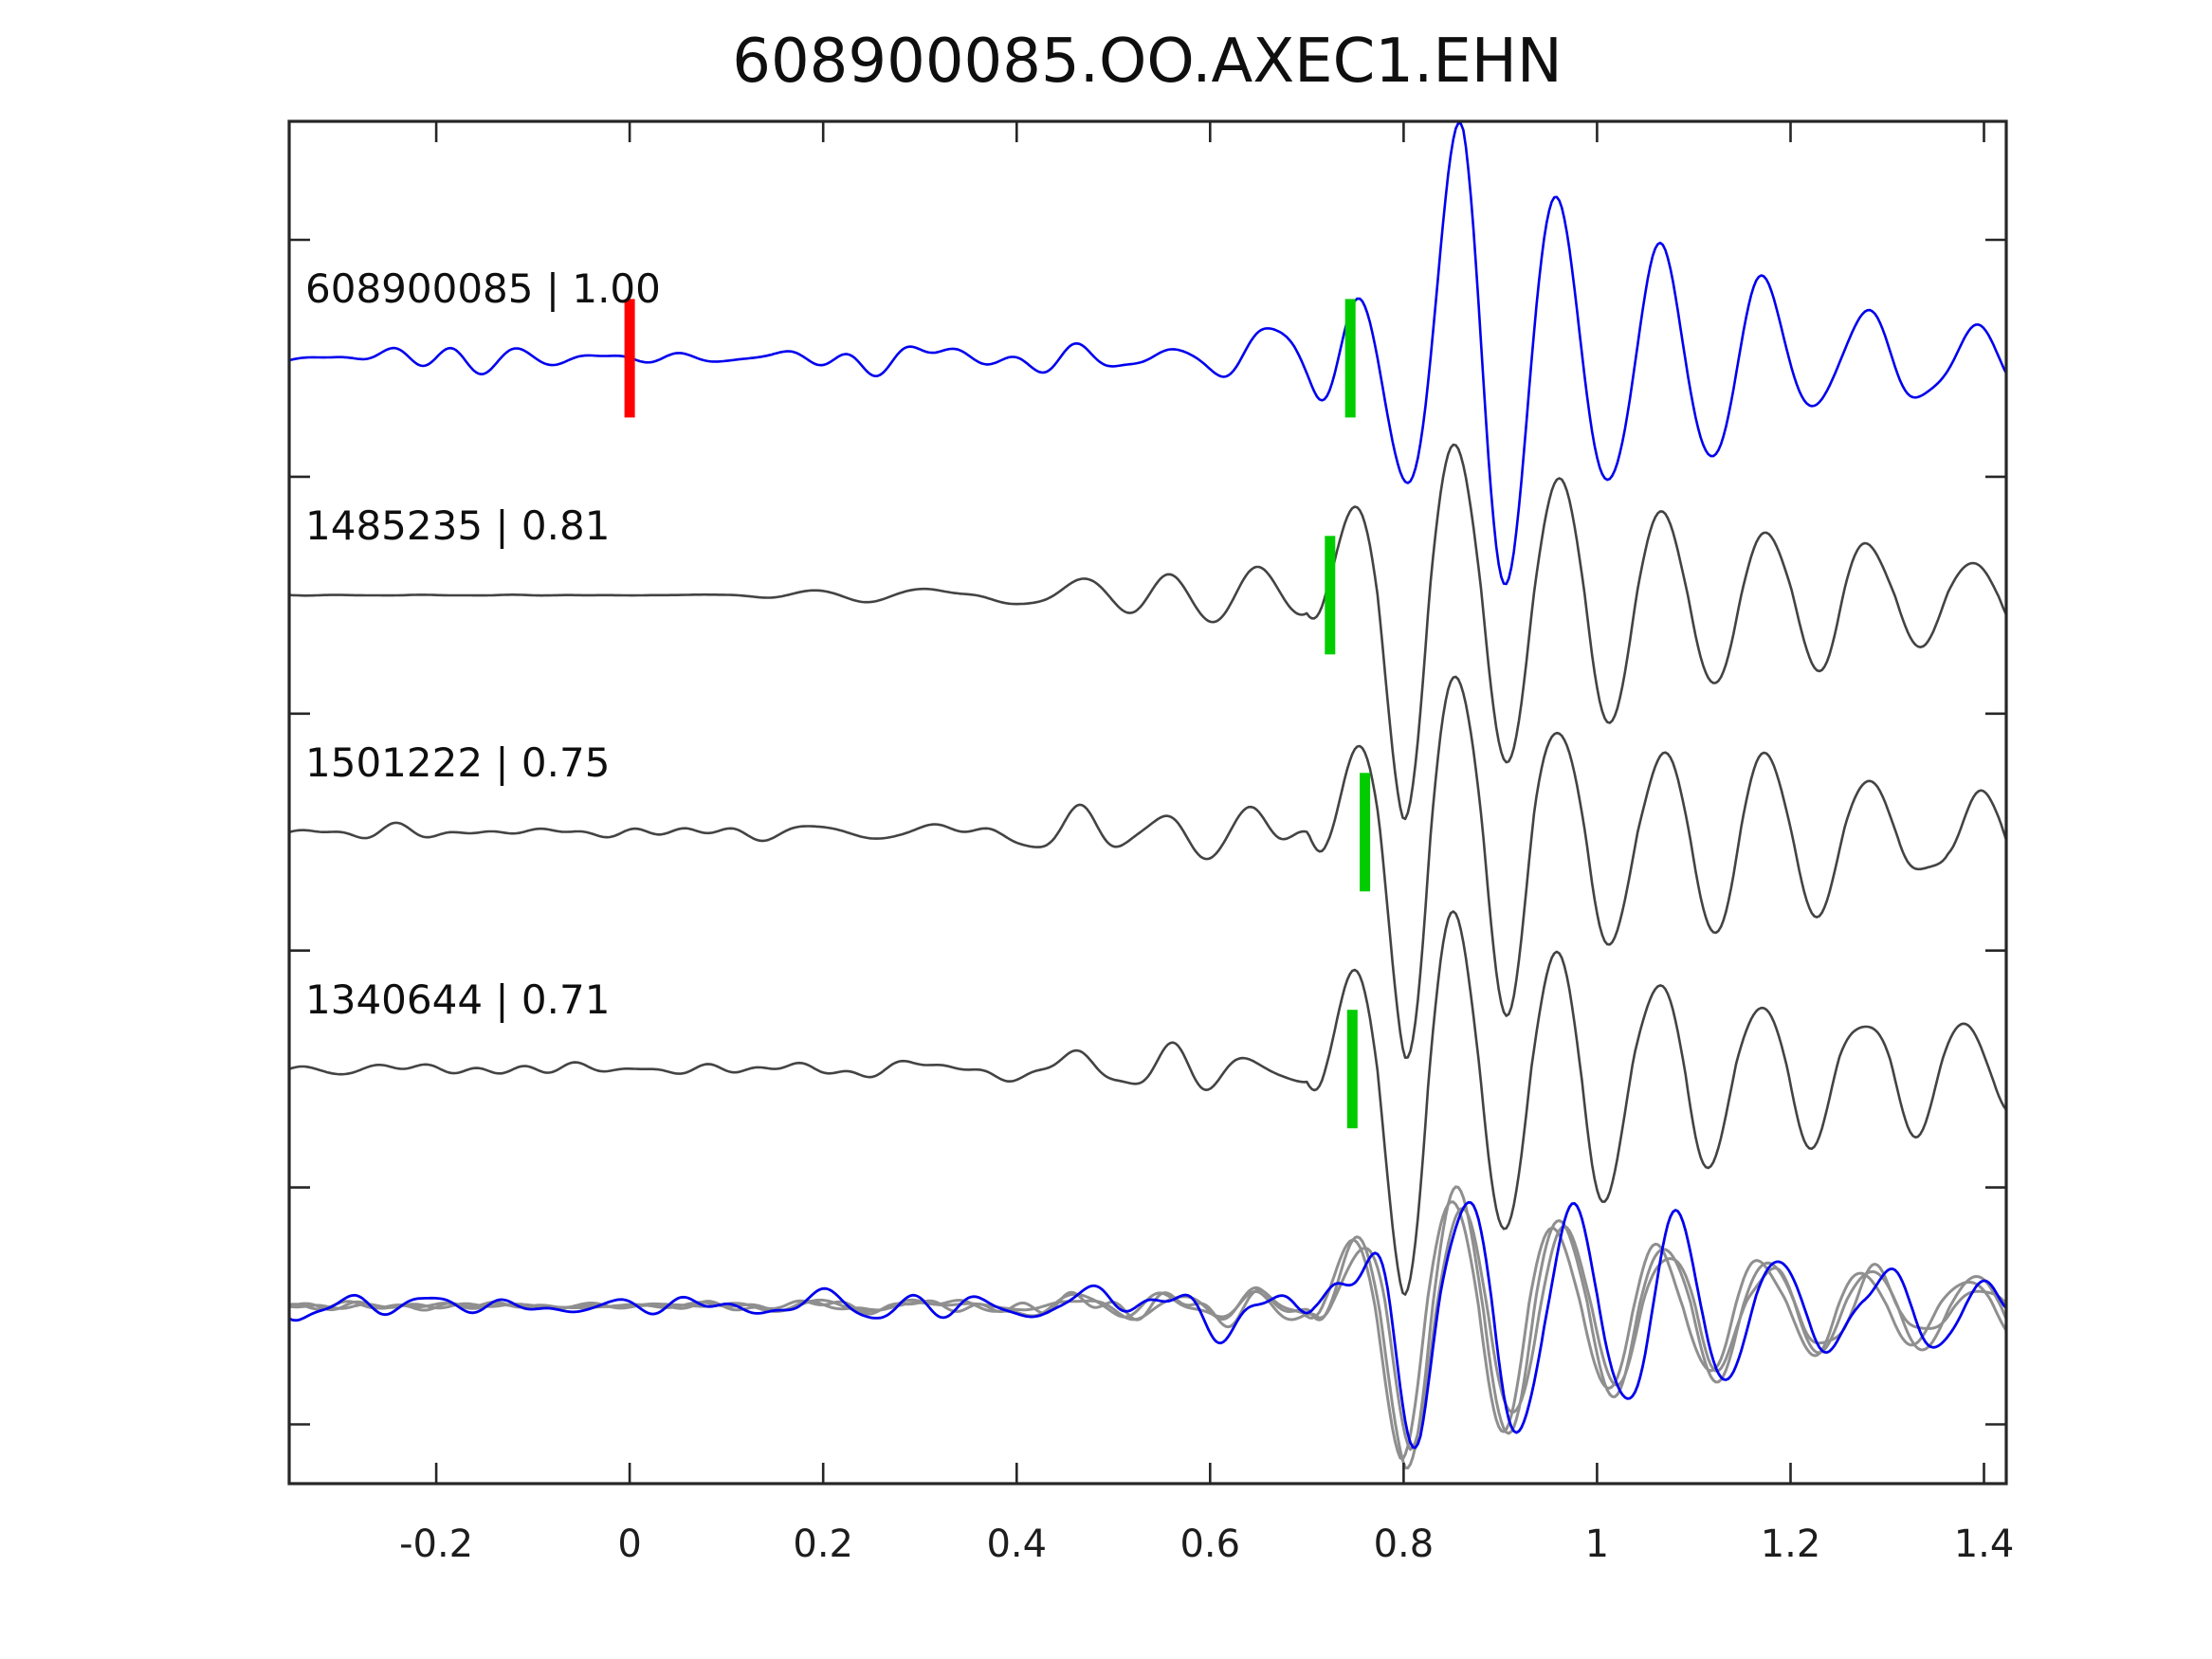 The height and width of the screenshot is (1659, 2212). Describe the element at coordinates (436, 1544) in the screenshot. I see `xtick-label--0.2: -0.2` at that location.